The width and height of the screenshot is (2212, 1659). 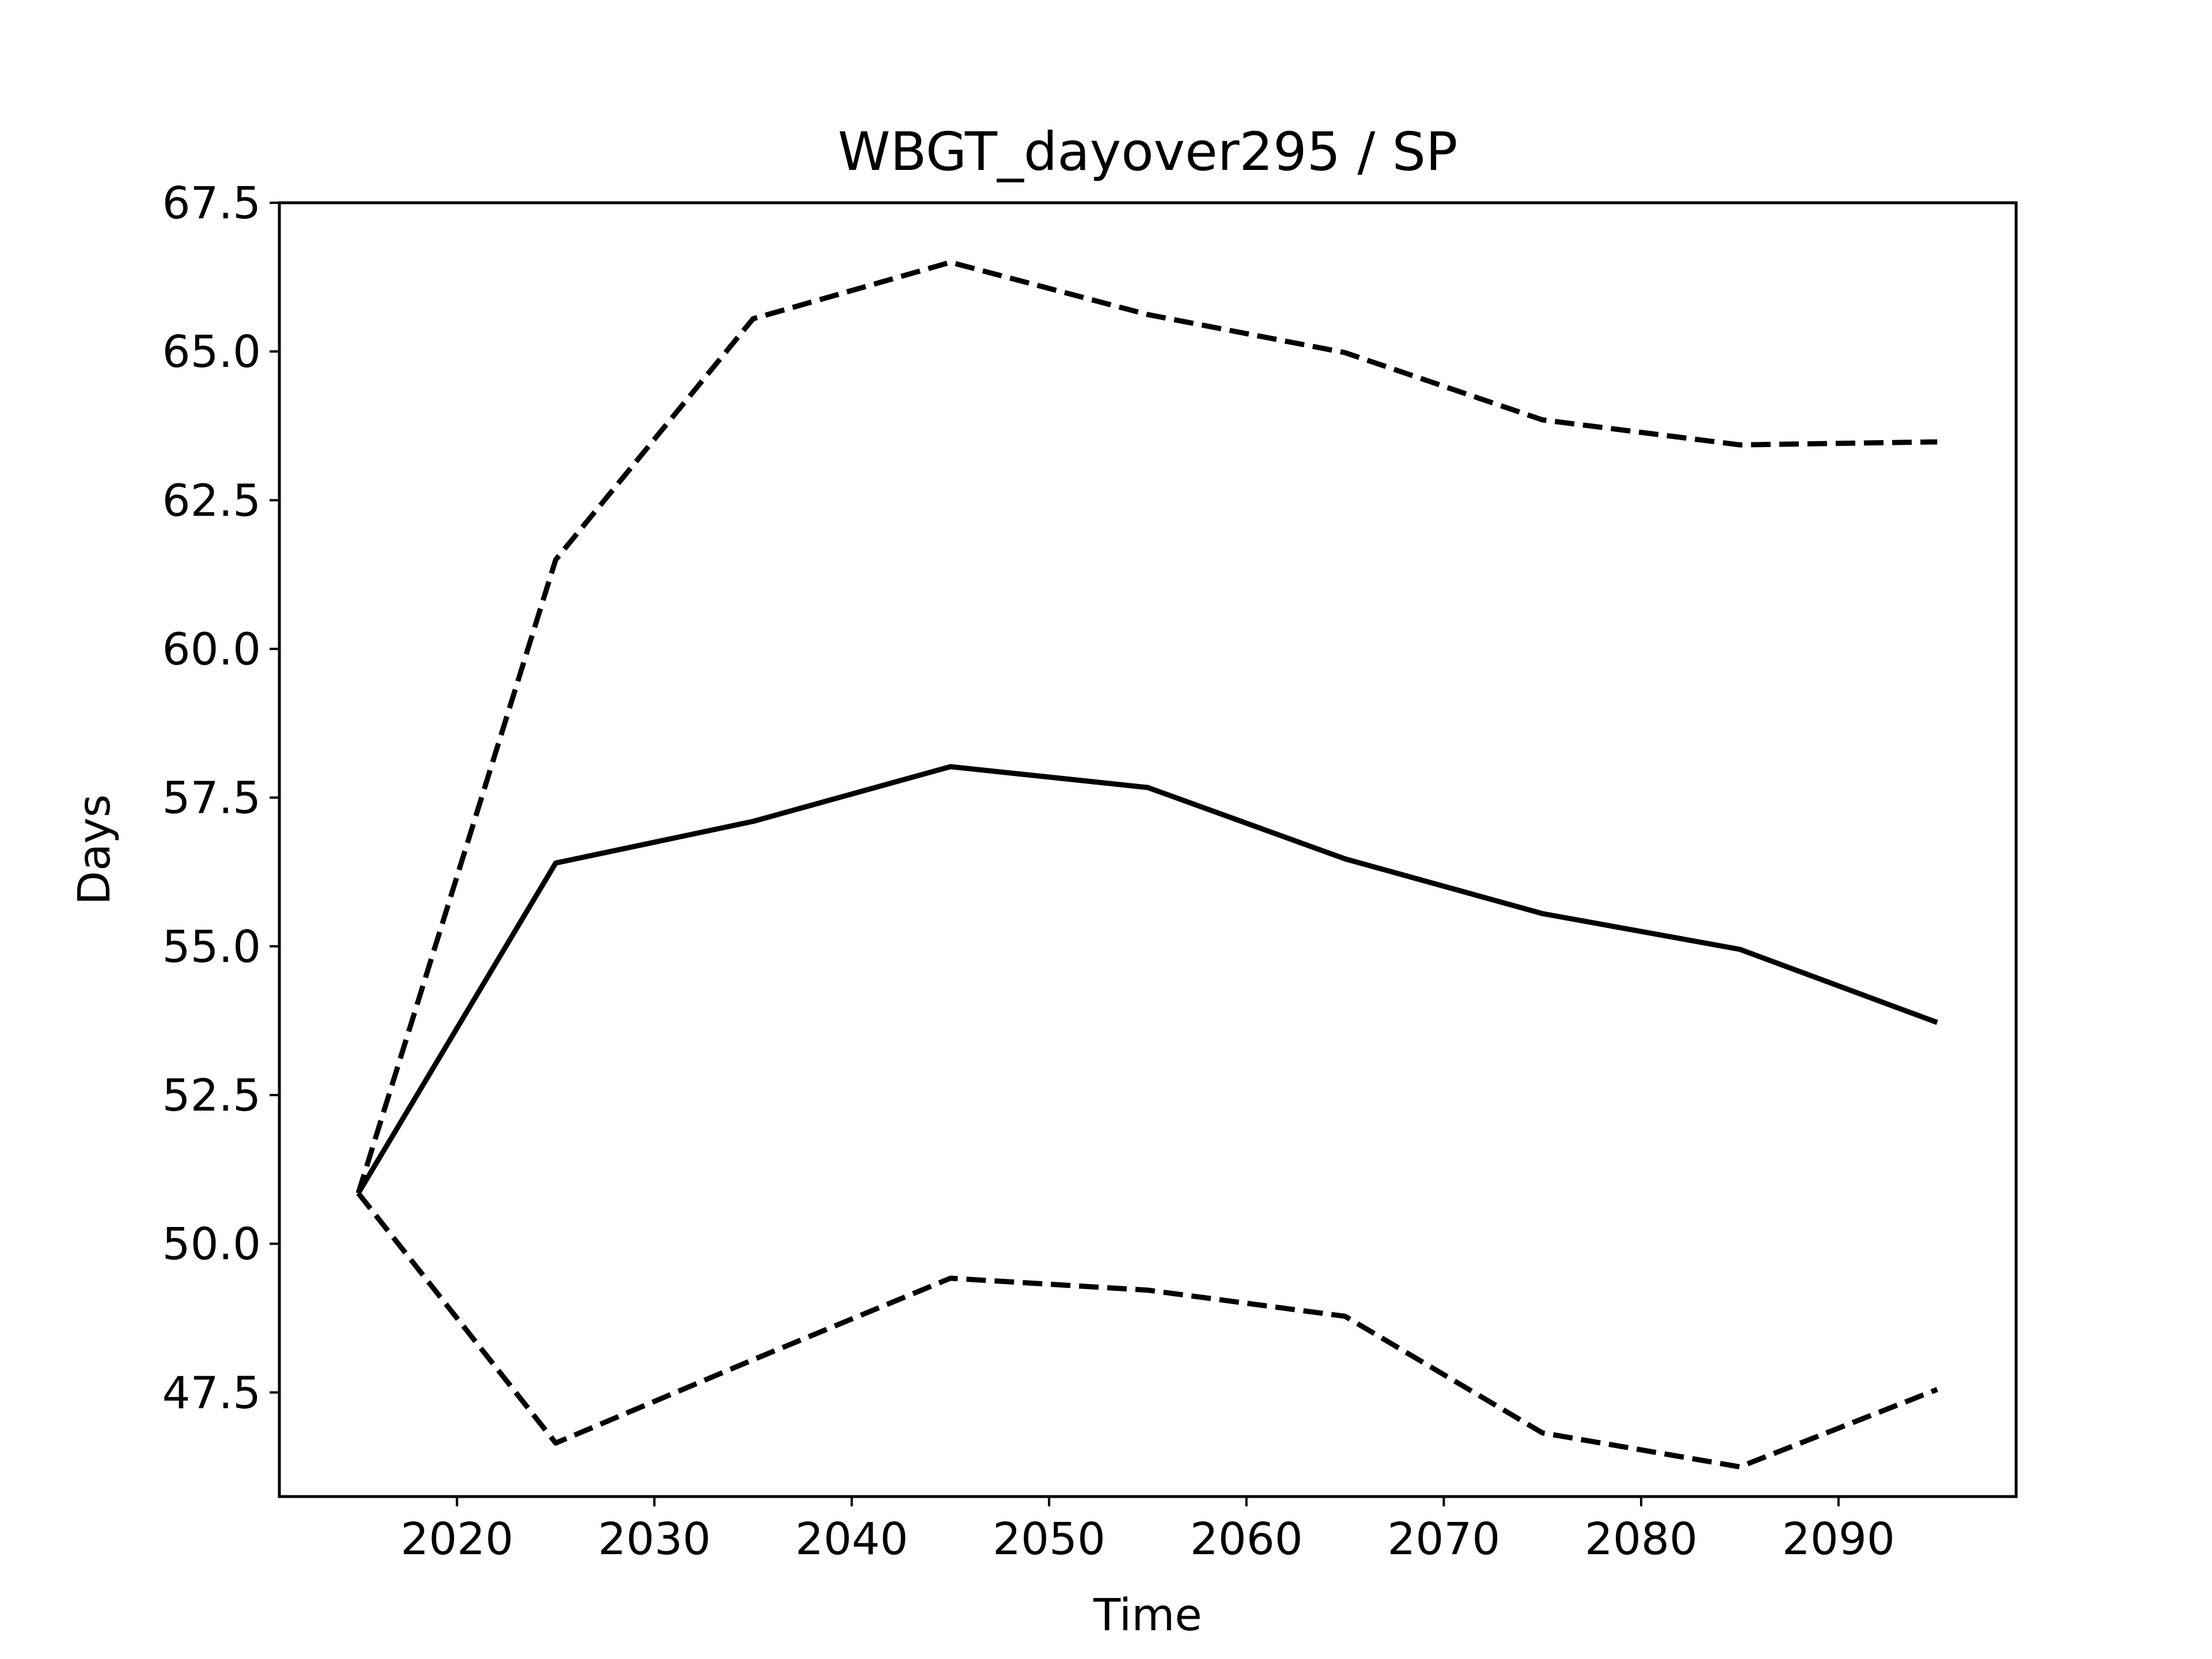 I want to click on y-axis-label: Days, so click(x=94, y=849).